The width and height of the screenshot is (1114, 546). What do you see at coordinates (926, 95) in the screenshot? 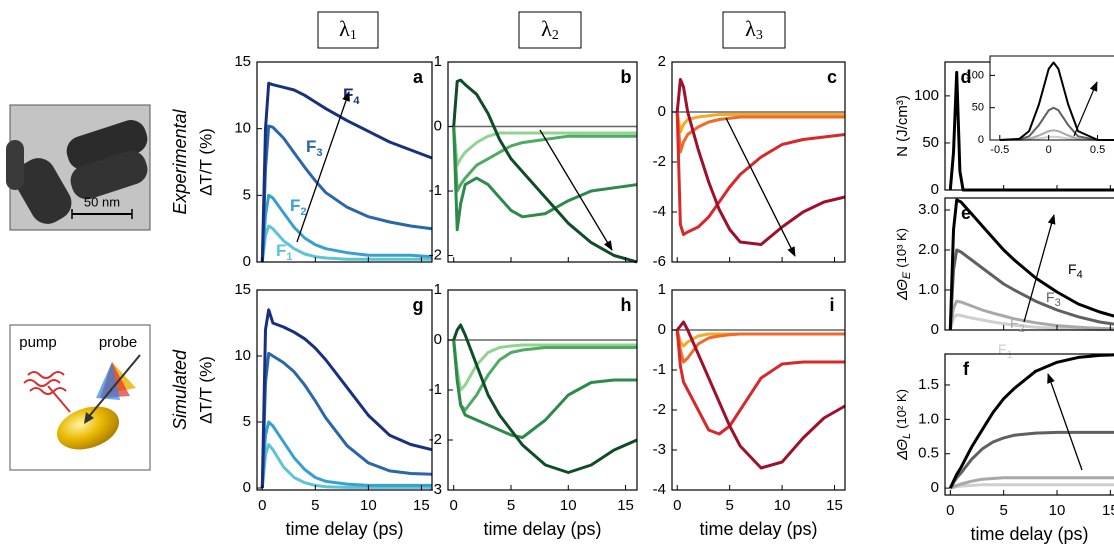
I see `y-tick-label: 100` at bounding box center [926, 95].